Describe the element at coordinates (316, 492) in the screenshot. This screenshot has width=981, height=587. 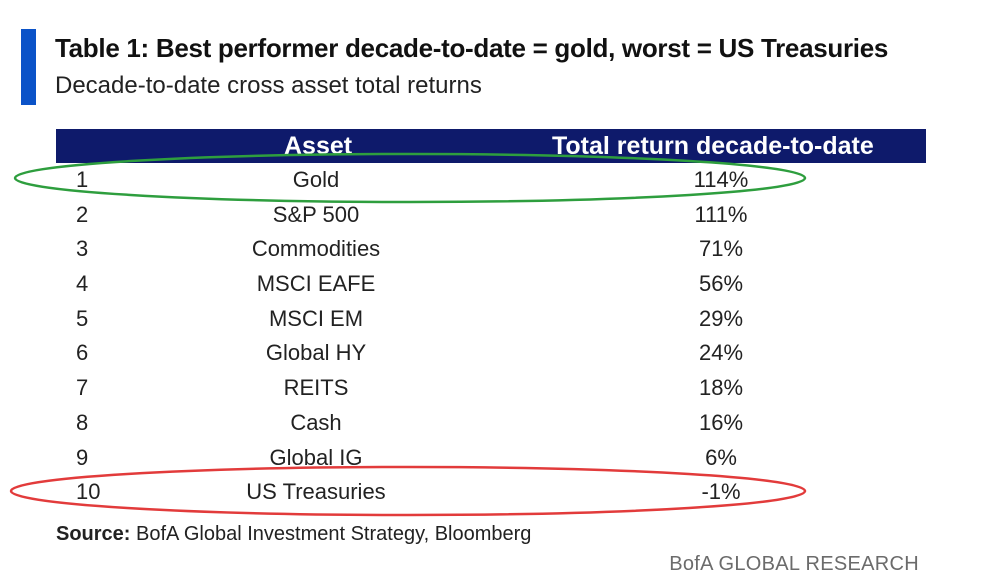
I see `asset-cell: US Treasuries` at that location.